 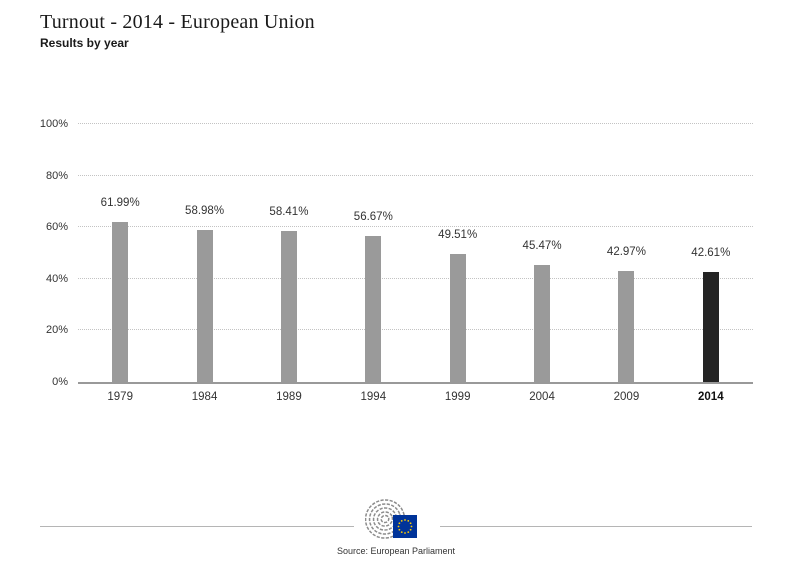 I want to click on x-axis-label-1979: 1979, so click(x=120, y=397).